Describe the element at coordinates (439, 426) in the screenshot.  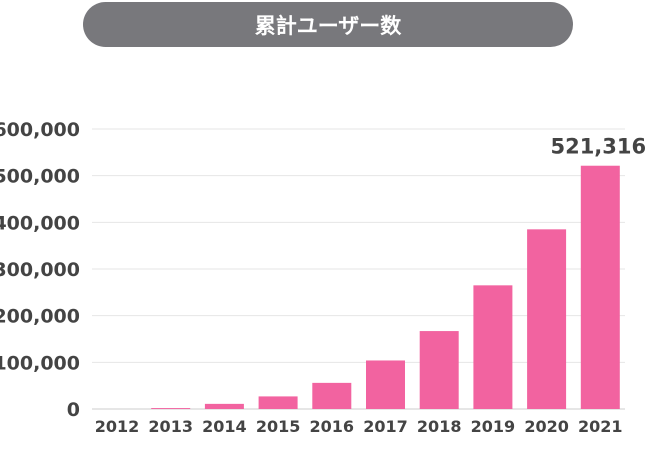
I see `x-tick-label: 2018` at that location.